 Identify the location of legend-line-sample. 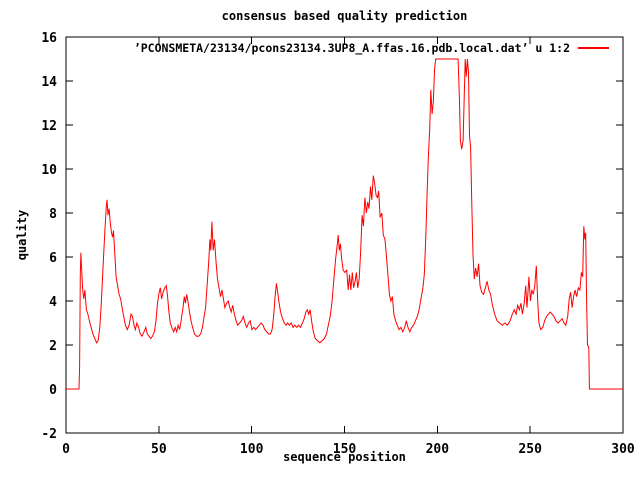
(593, 48).